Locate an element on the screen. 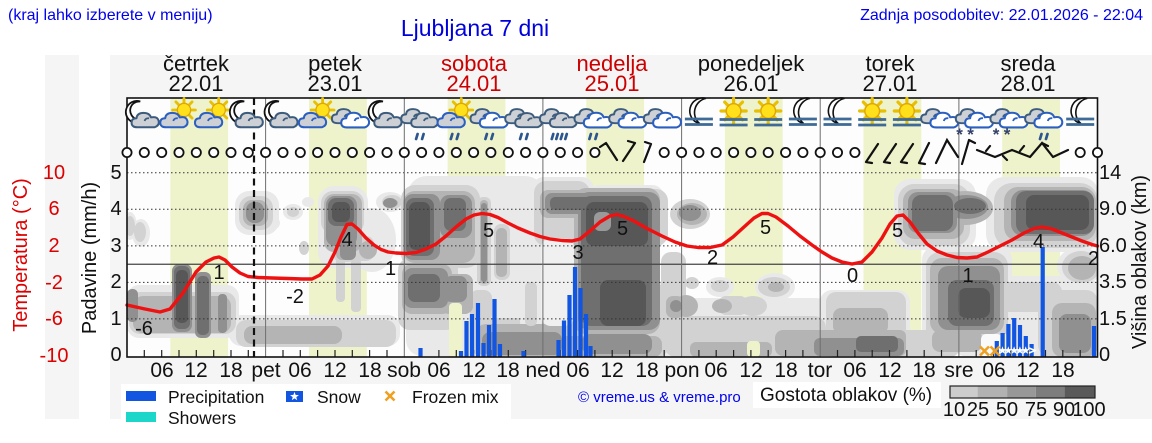 The width and height of the screenshot is (1152, 443). svg-text: Temperatura (°C) is located at coordinates (21, 255).